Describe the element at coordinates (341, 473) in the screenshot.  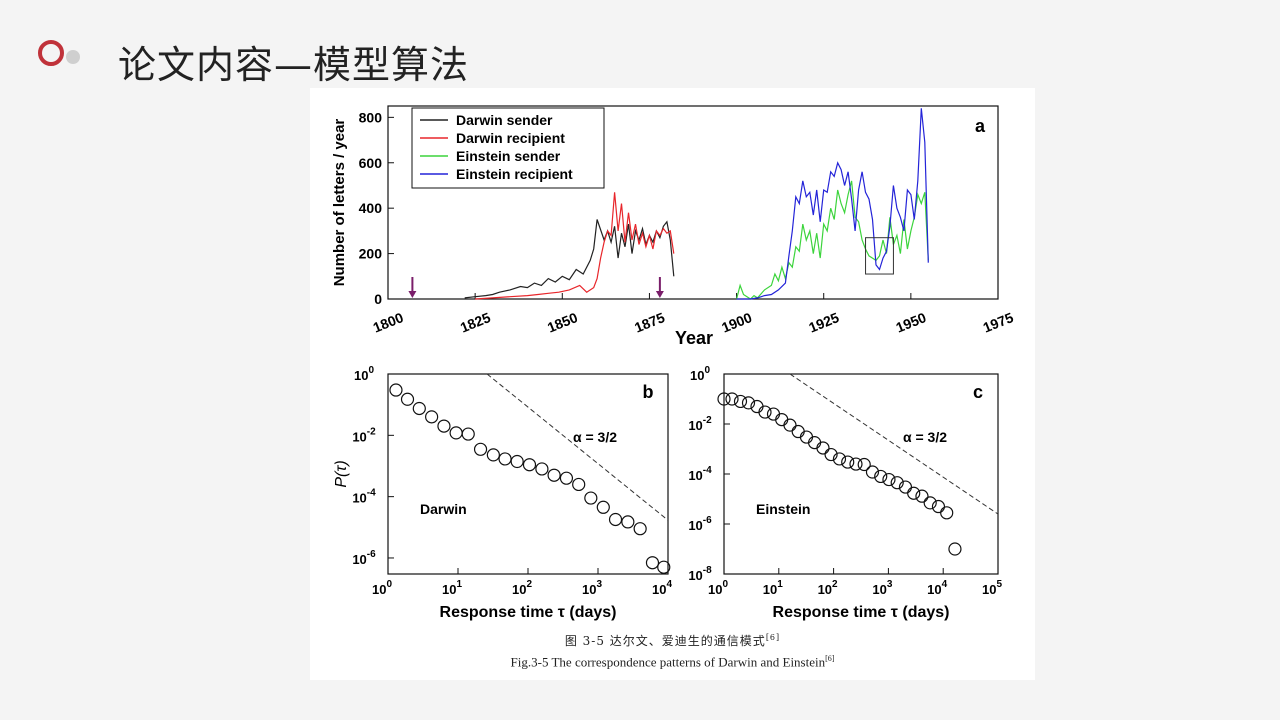
I see `panel-b-ylabel: P(τ)` at that location.